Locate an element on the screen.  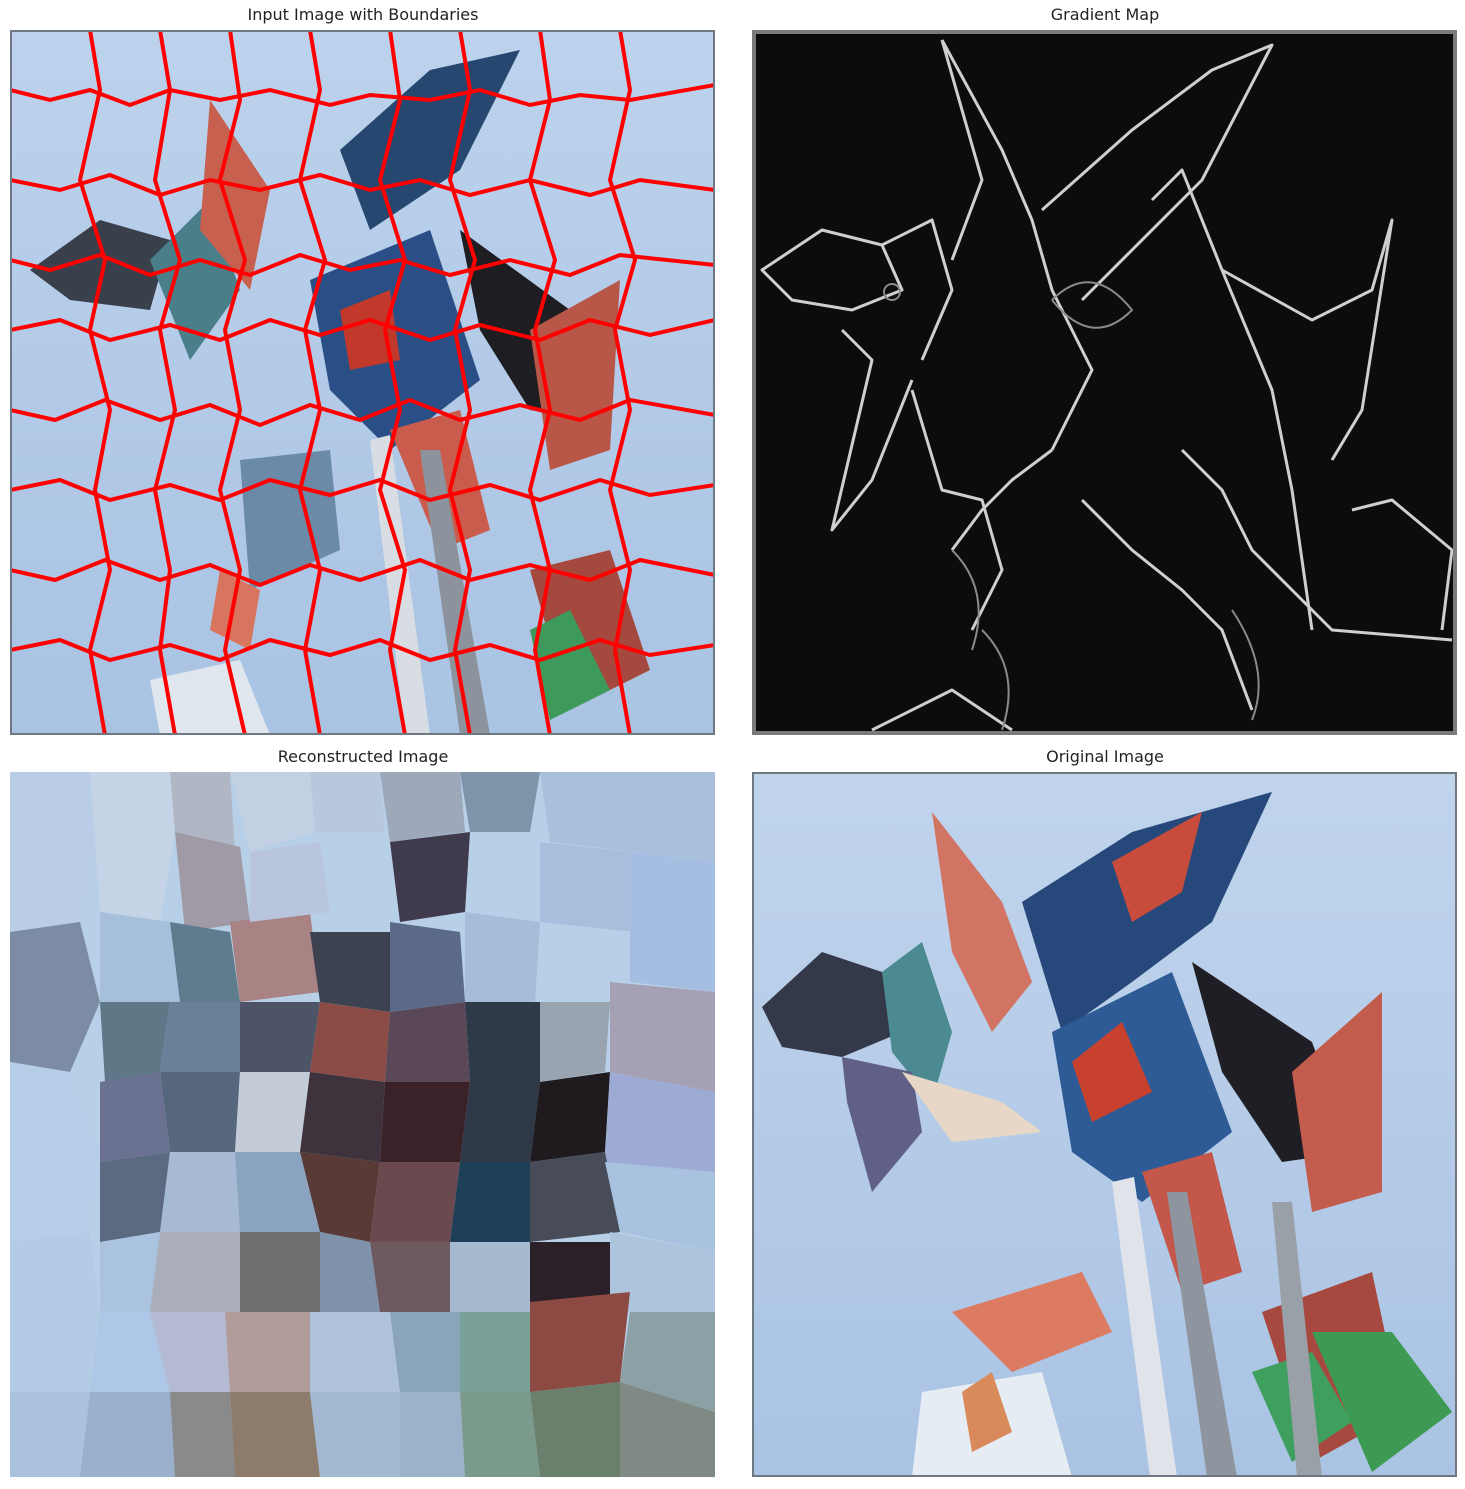
panel-title: Gradient Map is located at coordinates (1105, 14).